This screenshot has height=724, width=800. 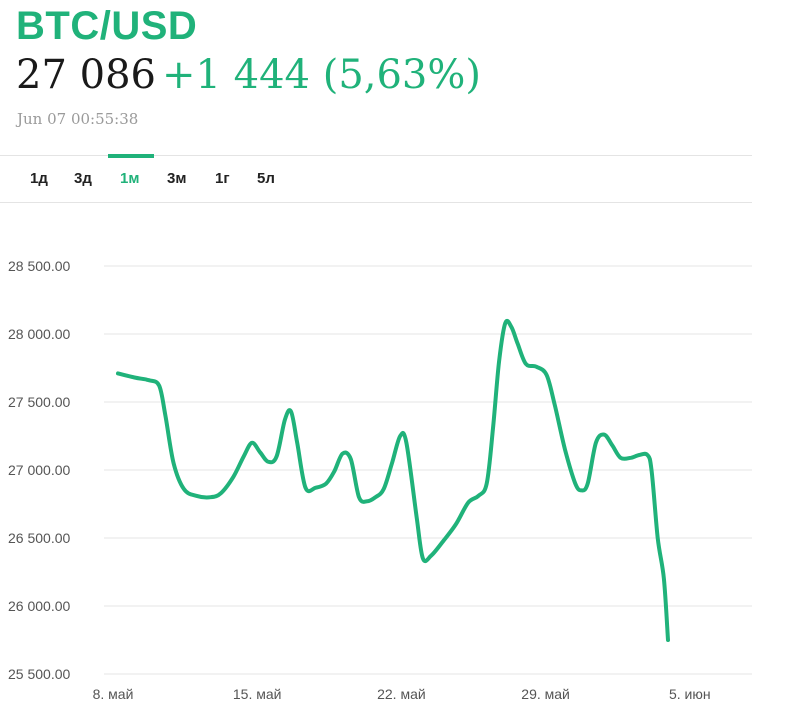 I want to click on y-tick-label: 26 500.00, so click(x=39, y=538).